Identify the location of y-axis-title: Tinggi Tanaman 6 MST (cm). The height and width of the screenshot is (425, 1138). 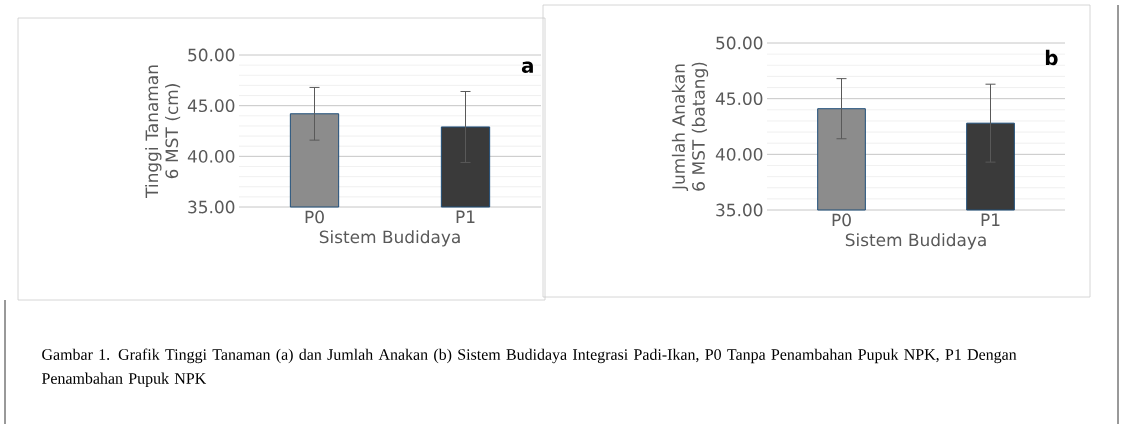
(163, 131).